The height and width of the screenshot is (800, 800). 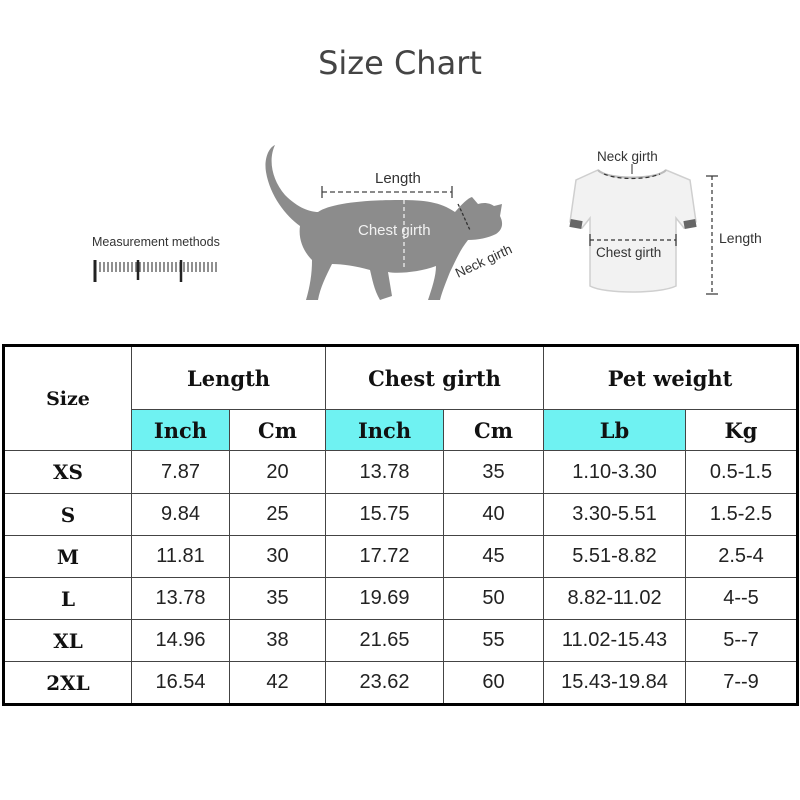 I want to click on page-title: Size Chart, so click(x=400, y=63).